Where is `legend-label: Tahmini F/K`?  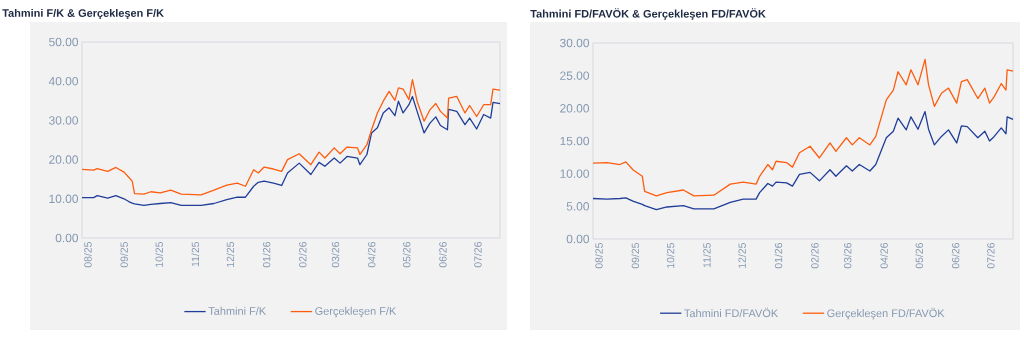
legend-label: Tahmini F/K is located at coordinates (237, 310).